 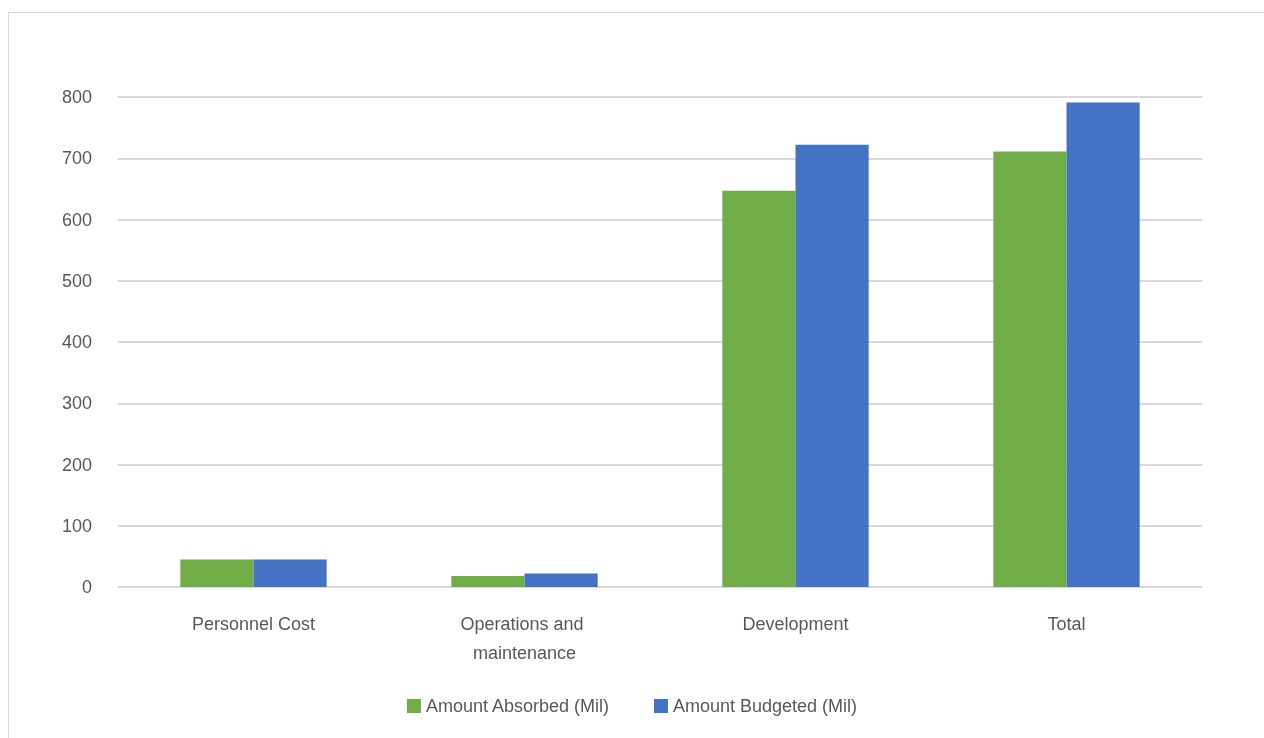 I want to click on y-tick-label: 300, so click(x=76, y=403).